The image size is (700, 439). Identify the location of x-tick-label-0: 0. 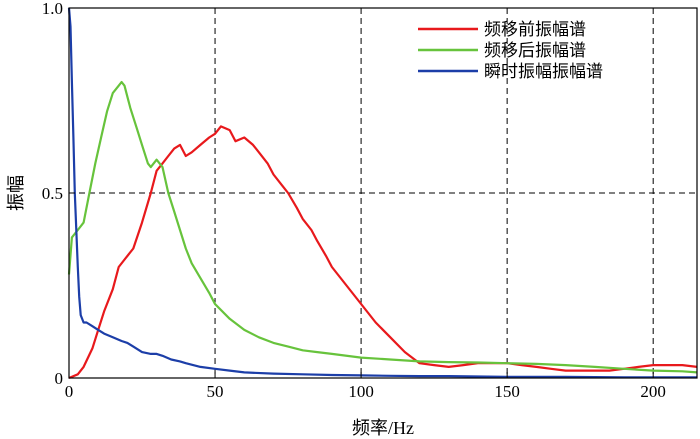
(69, 391).